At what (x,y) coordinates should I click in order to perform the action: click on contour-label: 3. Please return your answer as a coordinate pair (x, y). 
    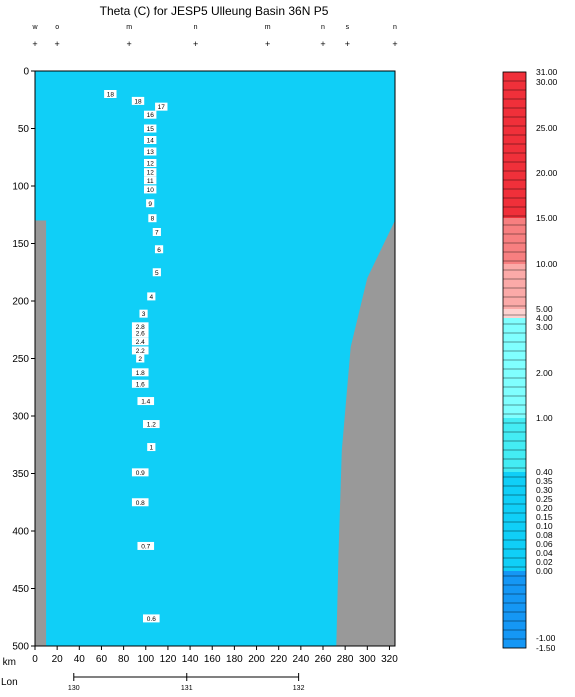
    Looking at the image, I should click on (144, 314).